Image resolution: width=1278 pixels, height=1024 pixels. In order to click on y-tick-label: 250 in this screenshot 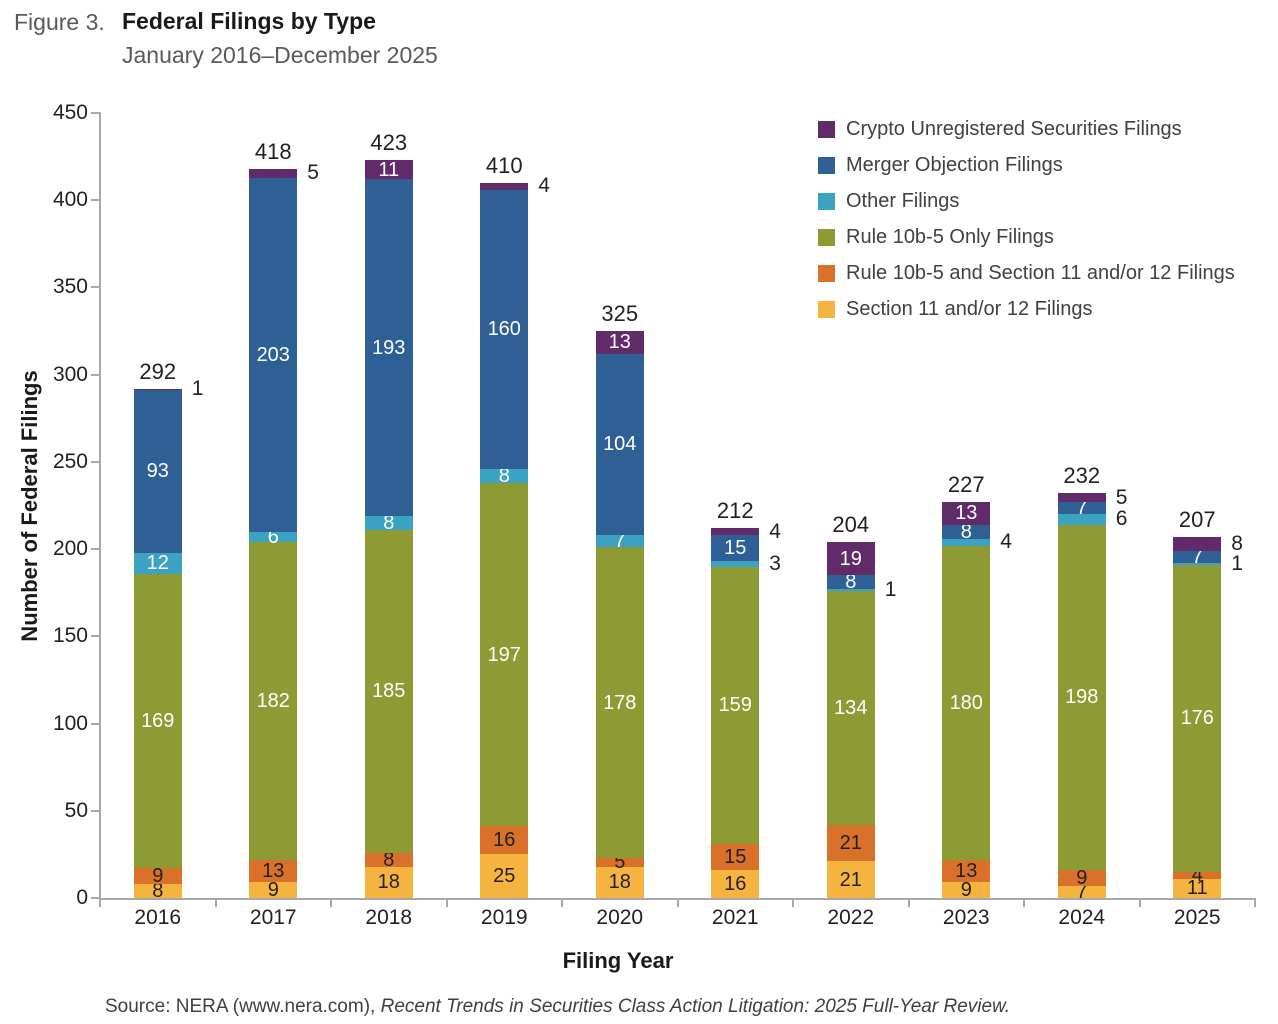, I will do `click(70, 461)`.